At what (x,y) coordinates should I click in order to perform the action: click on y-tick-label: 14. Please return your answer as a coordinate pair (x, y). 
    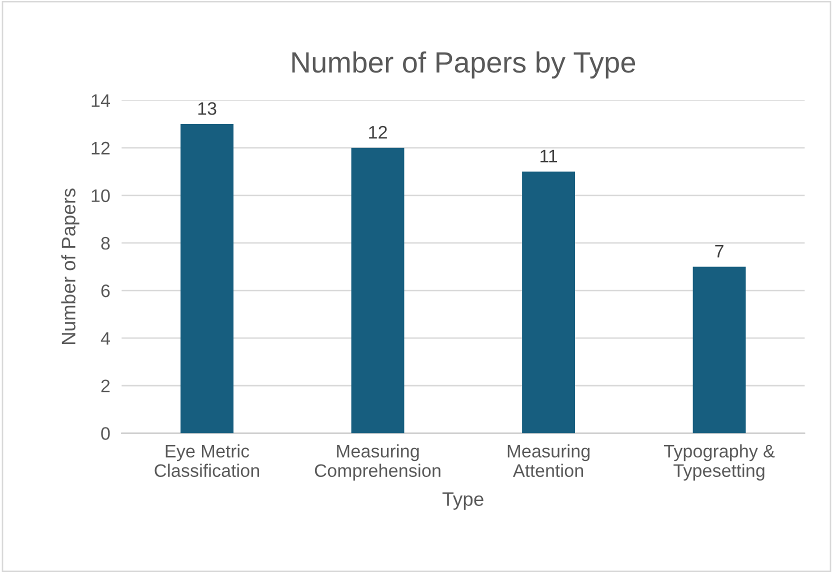
    Looking at the image, I should click on (101, 100).